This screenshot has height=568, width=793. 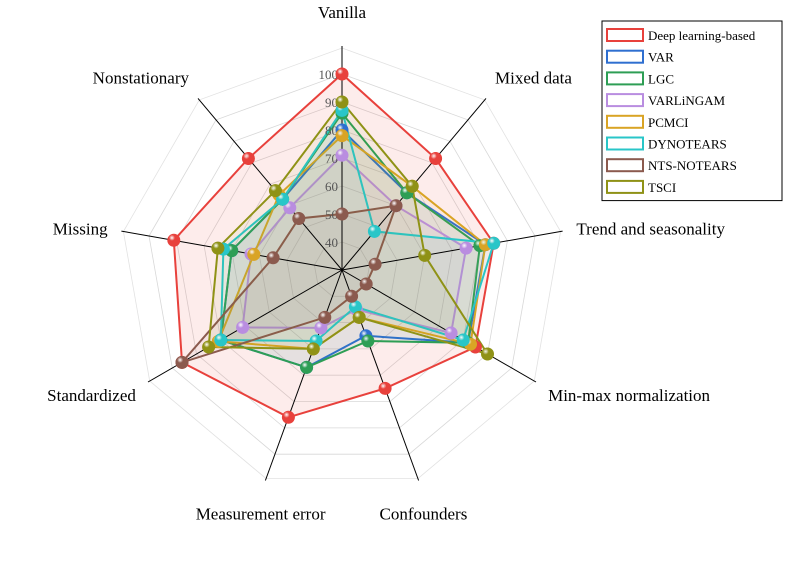 What do you see at coordinates (331, 102) in the screenshot?
I see `tick-label: 90` at bounding box center [331, 102].